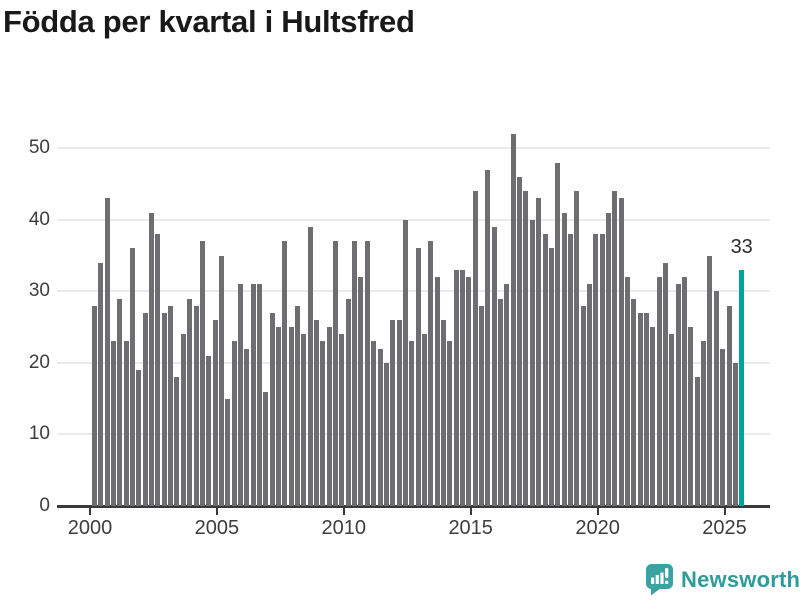 Image resolution: width=800 pixels, height=600 pixels. What do you see at coordinates (740, 579) in the screenshot?
I see `newsworthy-logo-text: Newsworthy` at bounding box center [740, 579].